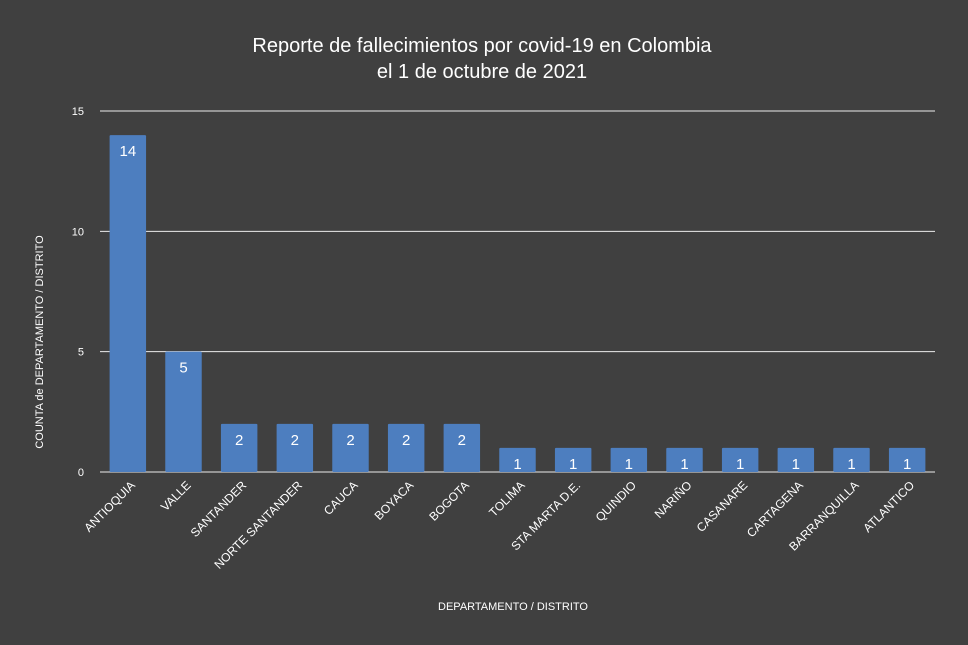 This screenshot has height=645, width=968. I want to click on x-tick-label: CARTAGENA, so click(775, 509).